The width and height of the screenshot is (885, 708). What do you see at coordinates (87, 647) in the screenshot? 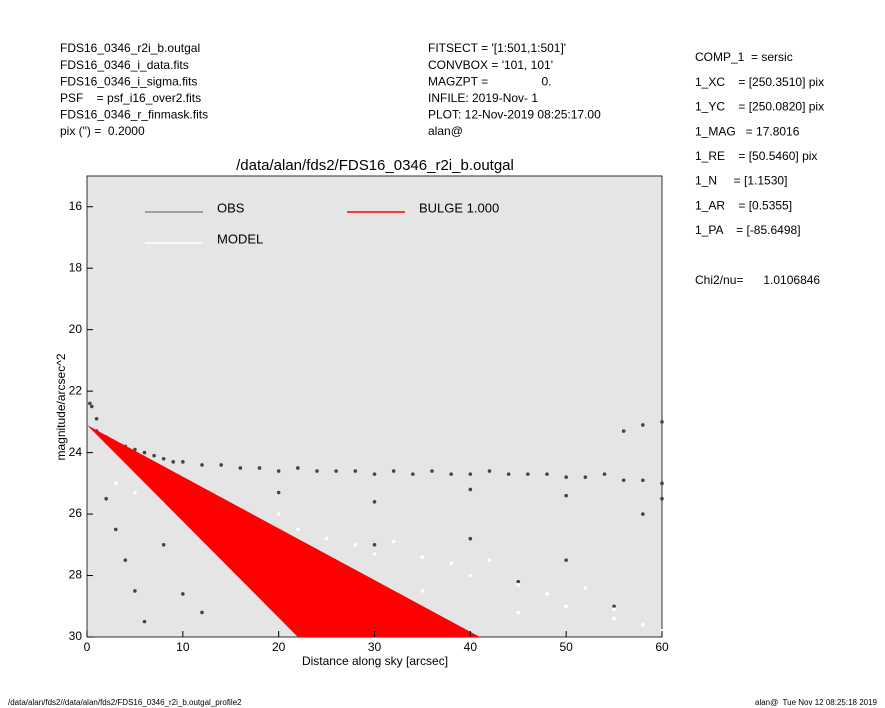
I see `x-tick-label: 0` at bounding box center [87, 647].